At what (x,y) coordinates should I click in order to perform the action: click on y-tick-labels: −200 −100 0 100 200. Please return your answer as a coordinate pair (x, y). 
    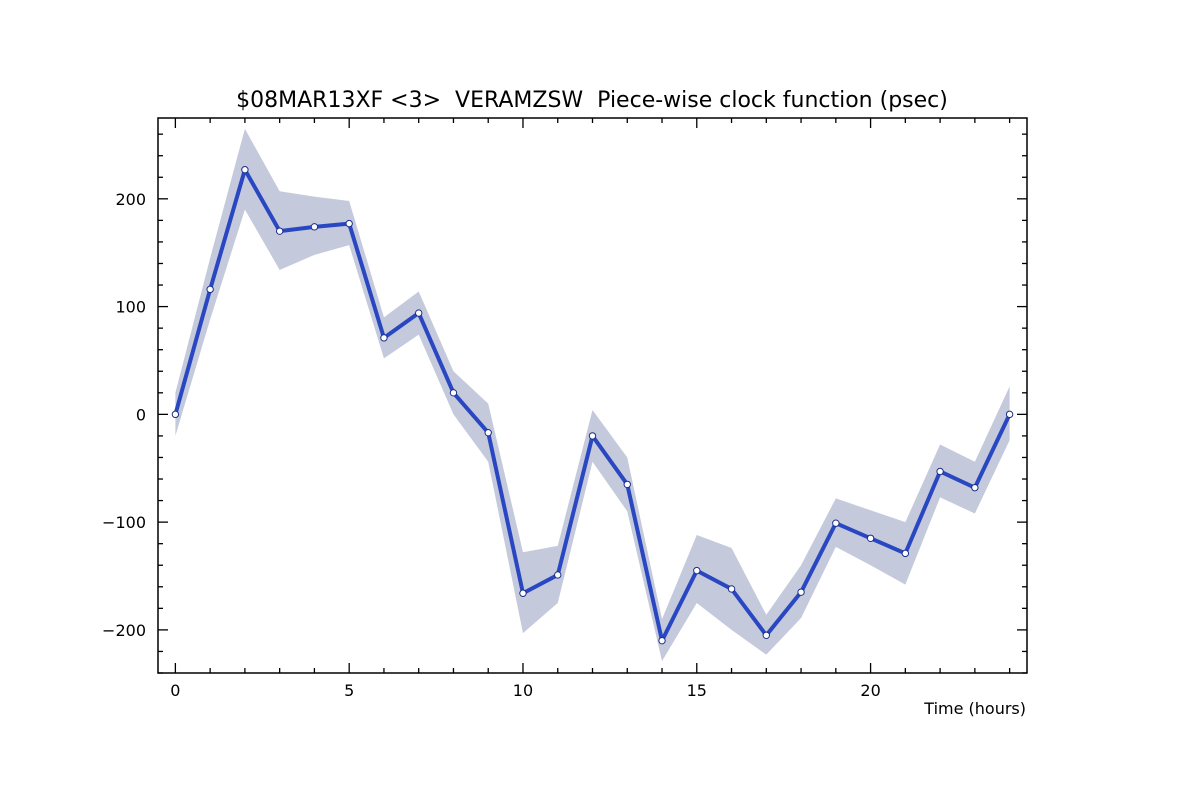
    Looking at the image, I should click on (124, 415).